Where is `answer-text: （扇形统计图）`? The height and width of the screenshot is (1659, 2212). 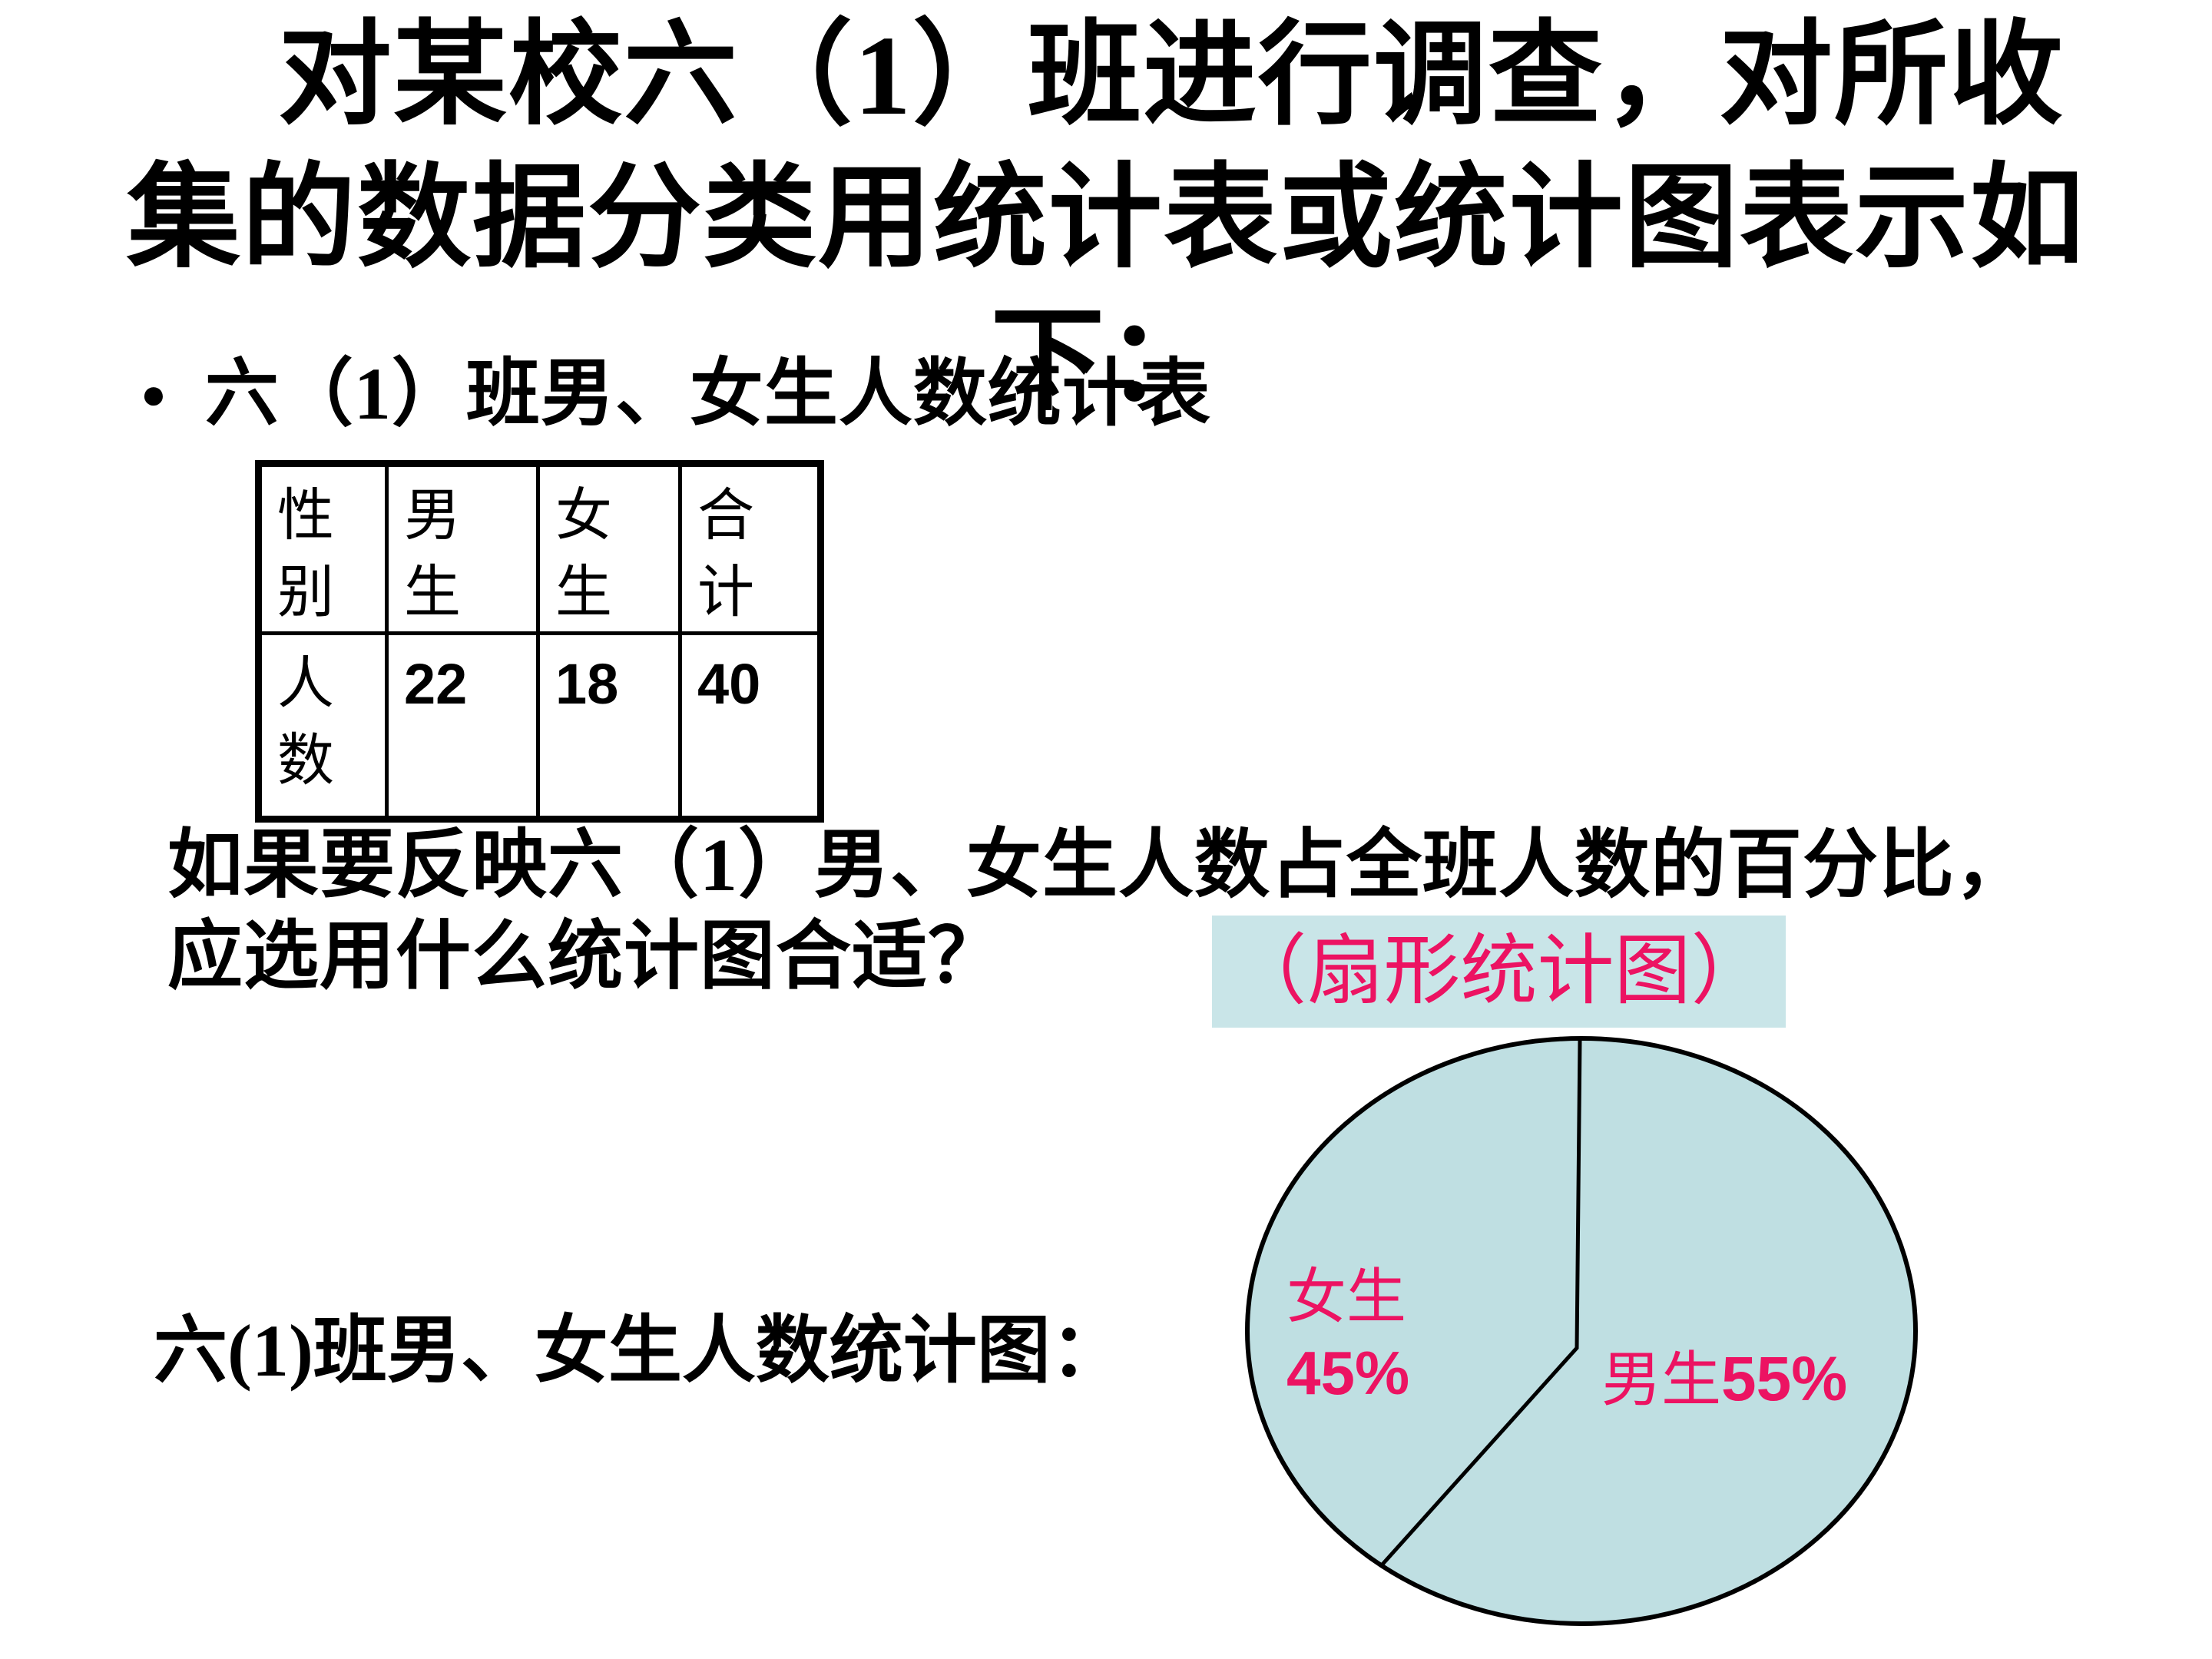
answer-text: （扇形统计图） is located at coordinates (1499, 971).